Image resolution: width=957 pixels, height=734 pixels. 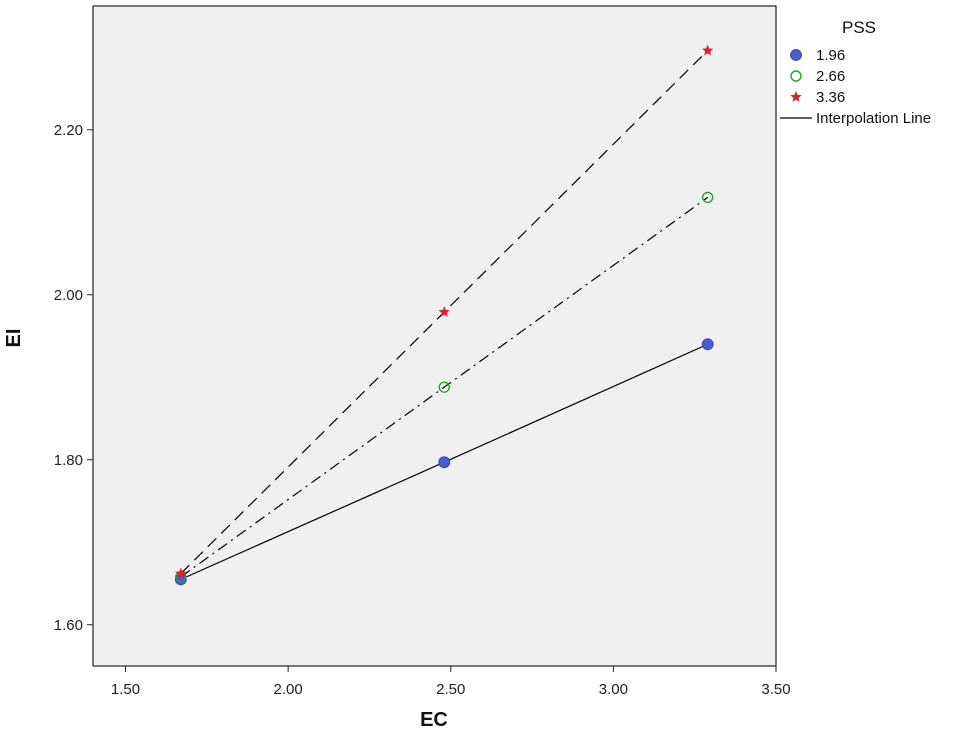 What do you see at coordinates (613, 689) in the screenshot?
I see `x-tick-label: 3.00` at bounding box center [613, 689].